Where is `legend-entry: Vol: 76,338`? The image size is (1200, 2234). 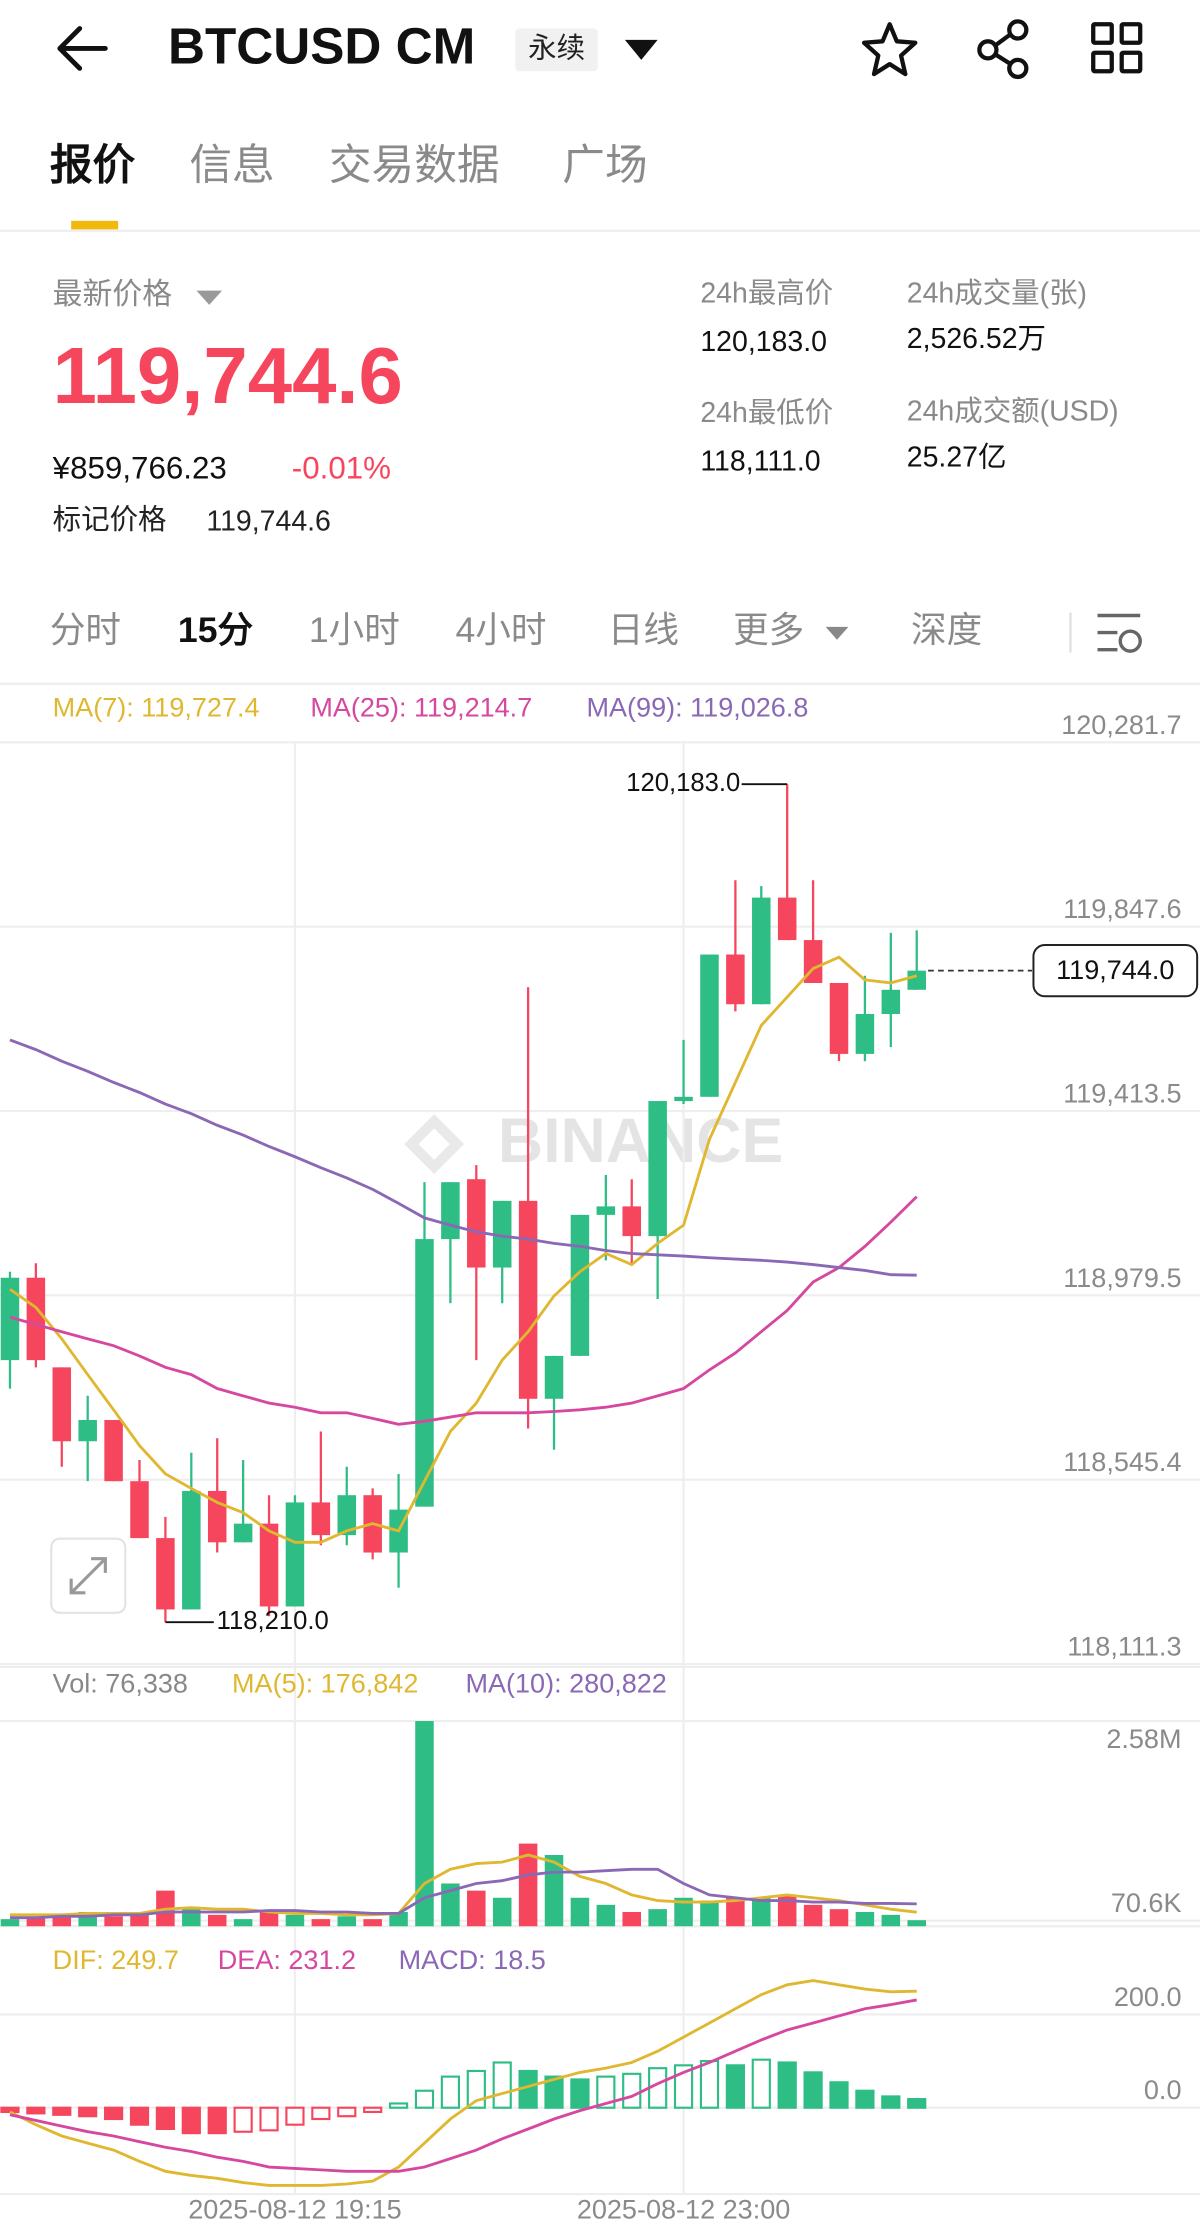
legend-entry: Vol: 76,338 is located at coordinates (120, 1684).